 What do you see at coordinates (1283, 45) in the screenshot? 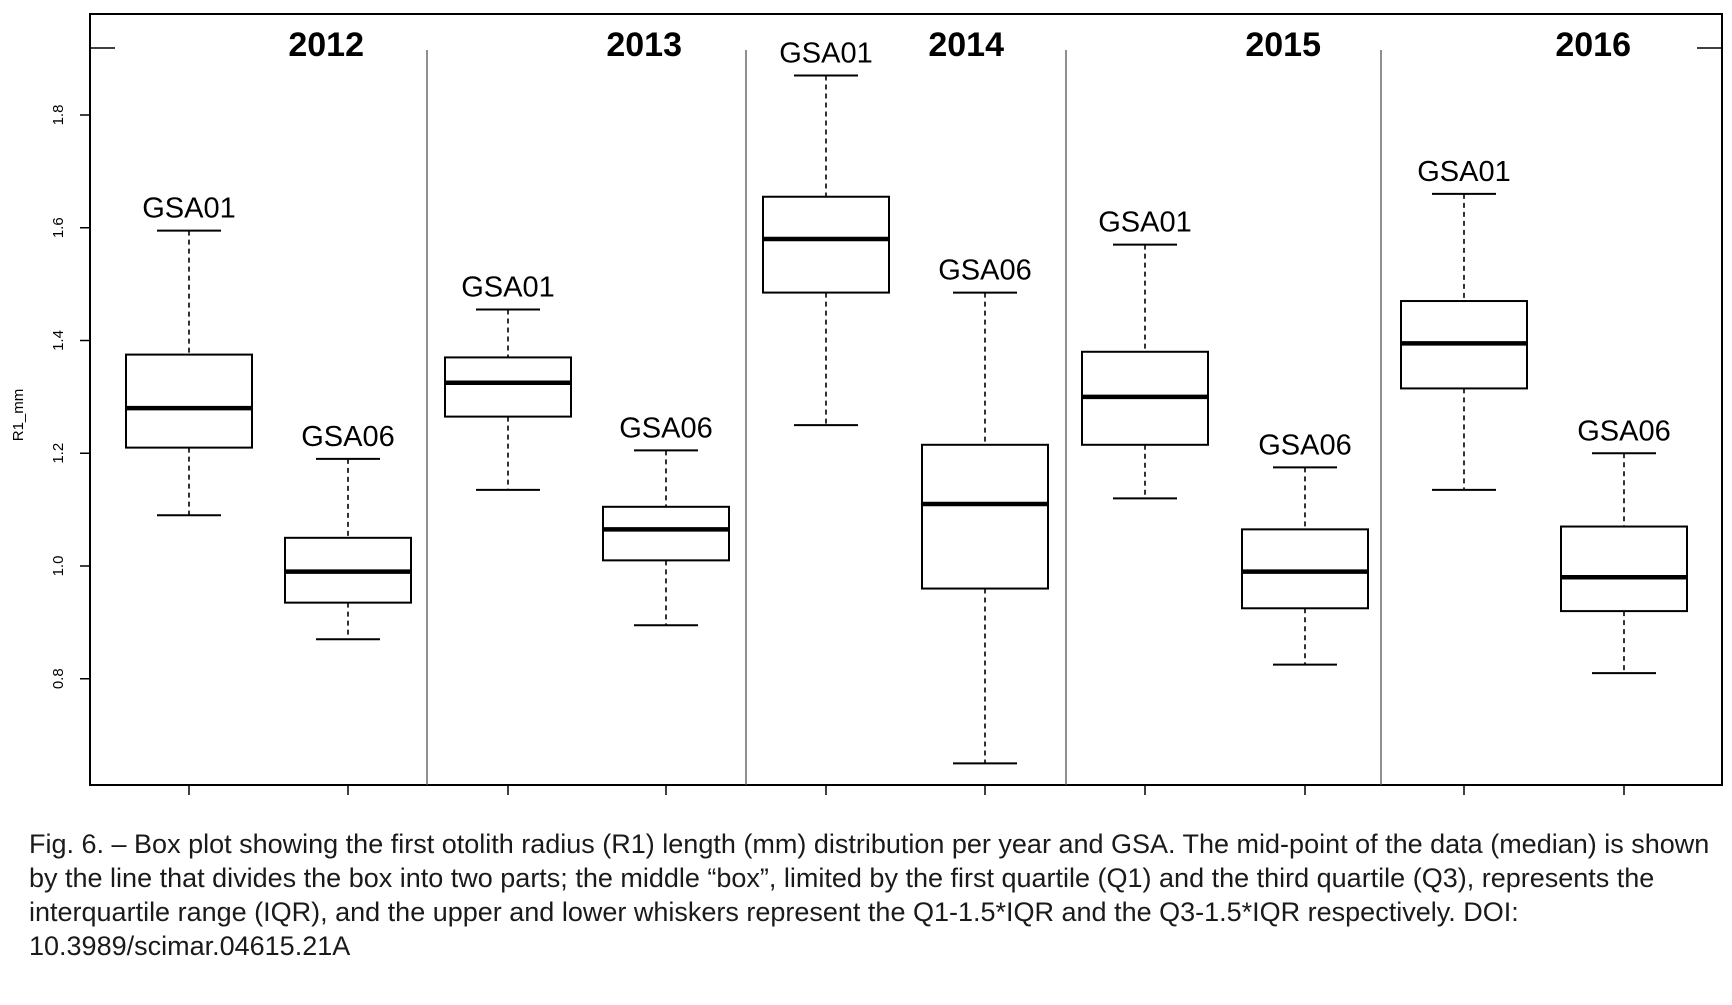
I see `year-label-2015: 2015` at bounding box center [1283, 45].